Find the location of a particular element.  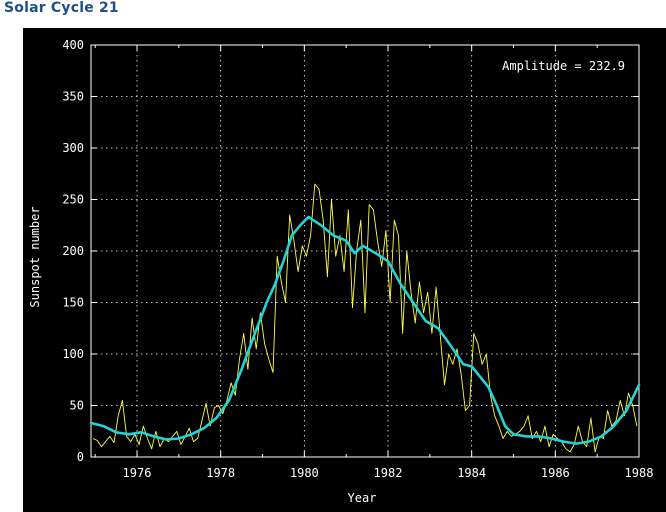

y-tick-label: 400 is located at coordinates (73, 45).